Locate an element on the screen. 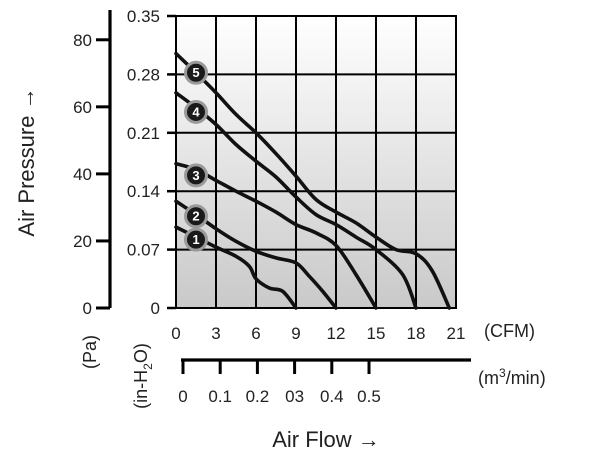 The width and height of the screenshot is (591, 454). y-unit-pa: (Pa) is located at coordinates (90, 352).